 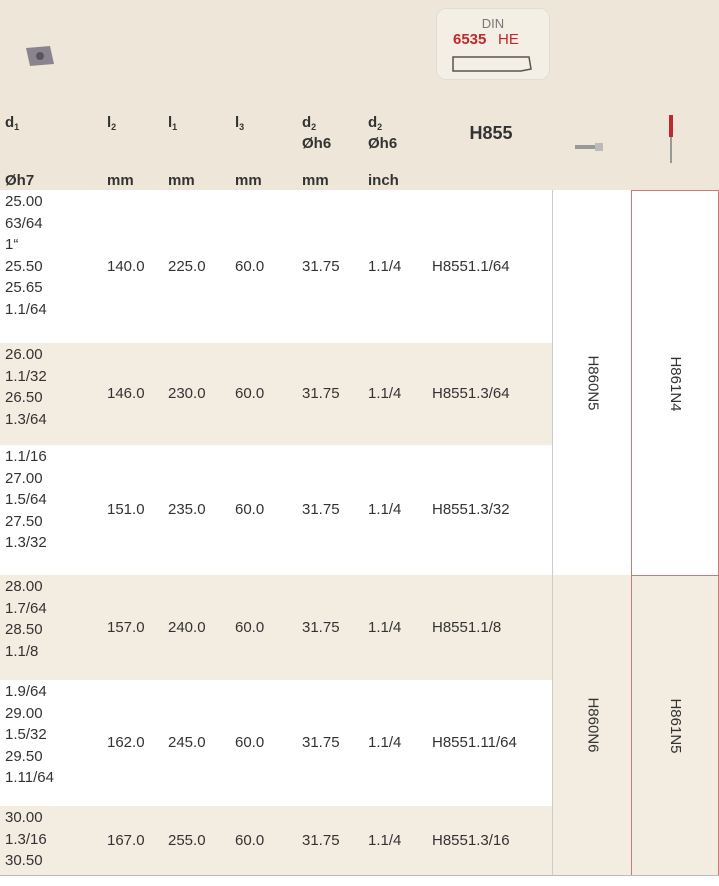 I want to click on cell-l2: 151.0, so click(x=126, y=509).